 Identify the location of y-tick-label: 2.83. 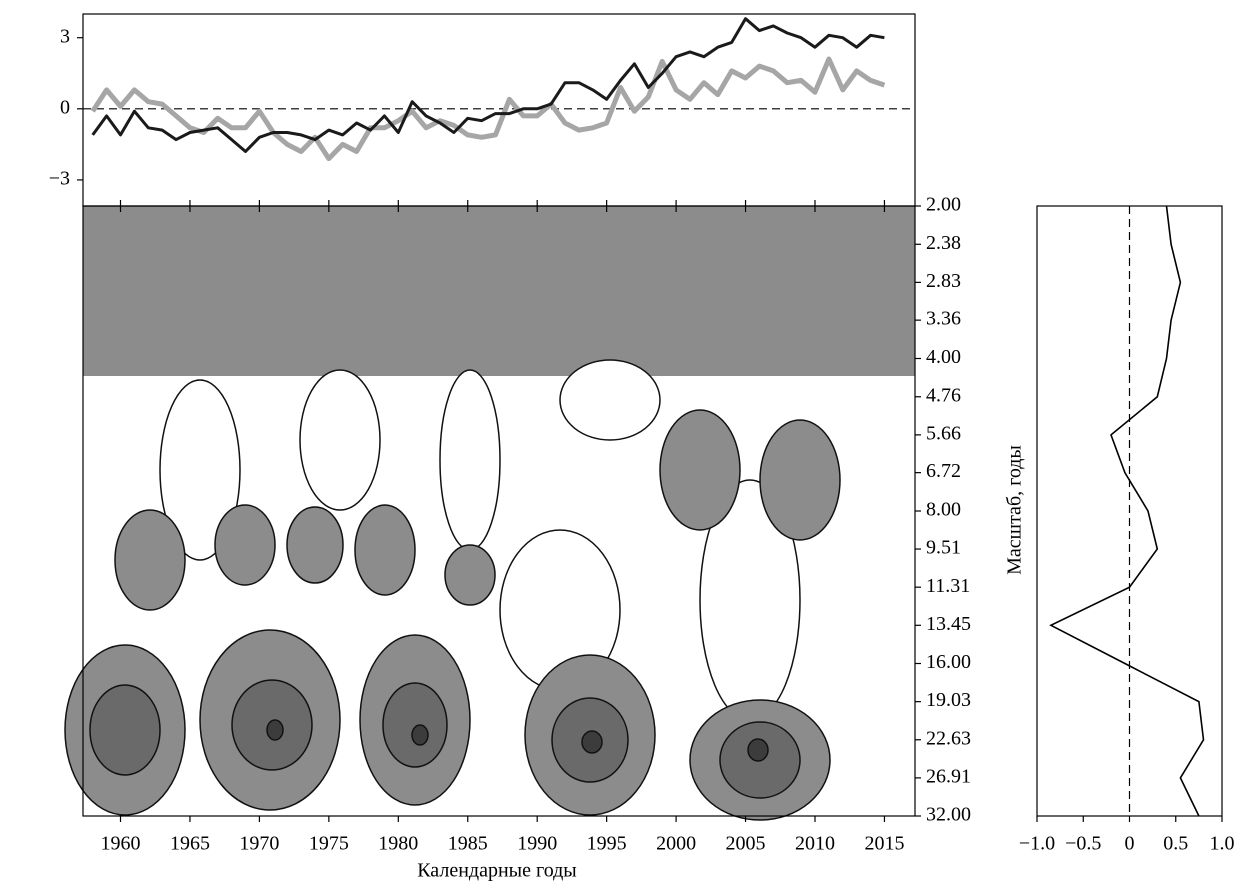
(943, 281).